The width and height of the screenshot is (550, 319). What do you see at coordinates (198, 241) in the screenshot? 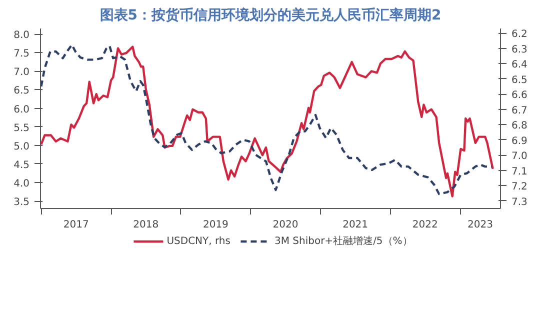
I see `legend-label: USDCNY, rhs` at bounding box center [198, 241].